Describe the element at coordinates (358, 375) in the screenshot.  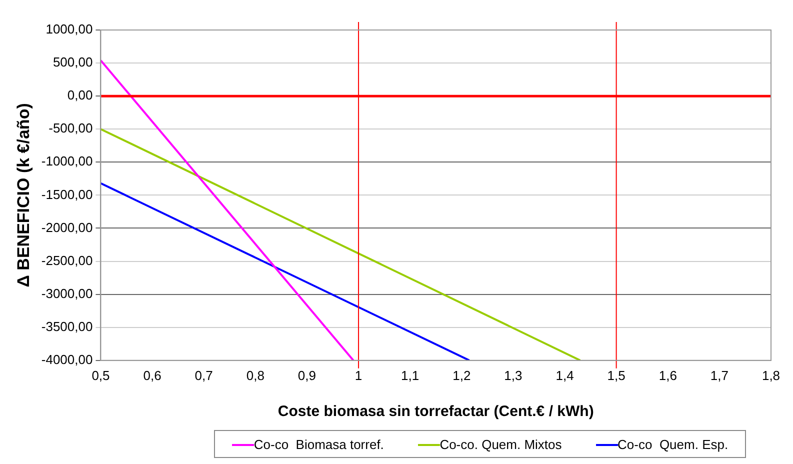
I see `x-tick-label: 1` at that location.